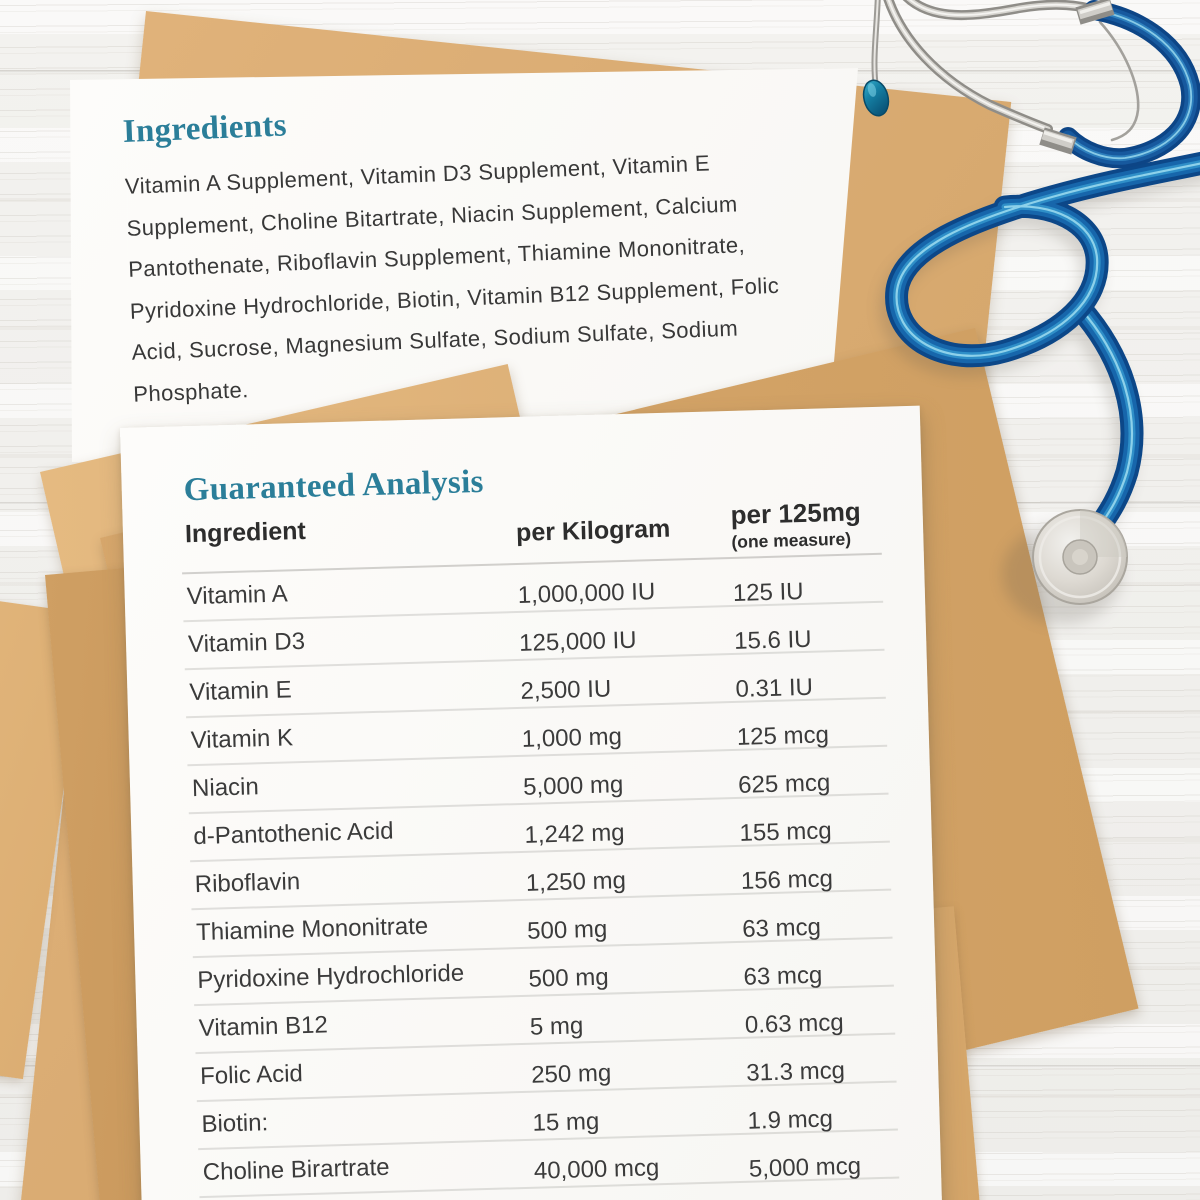 The width and height of the screenshot is (1200, 1200). Describe the element at coordinates (312, 929) in the screenshot. I see `cell-ingredient: Thiamine Mononitrate` at that location.